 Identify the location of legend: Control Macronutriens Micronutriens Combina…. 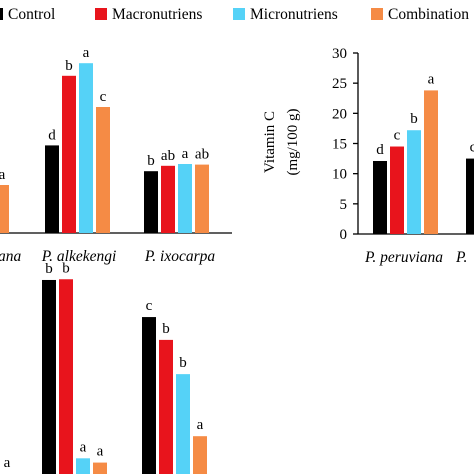
(234, 14).